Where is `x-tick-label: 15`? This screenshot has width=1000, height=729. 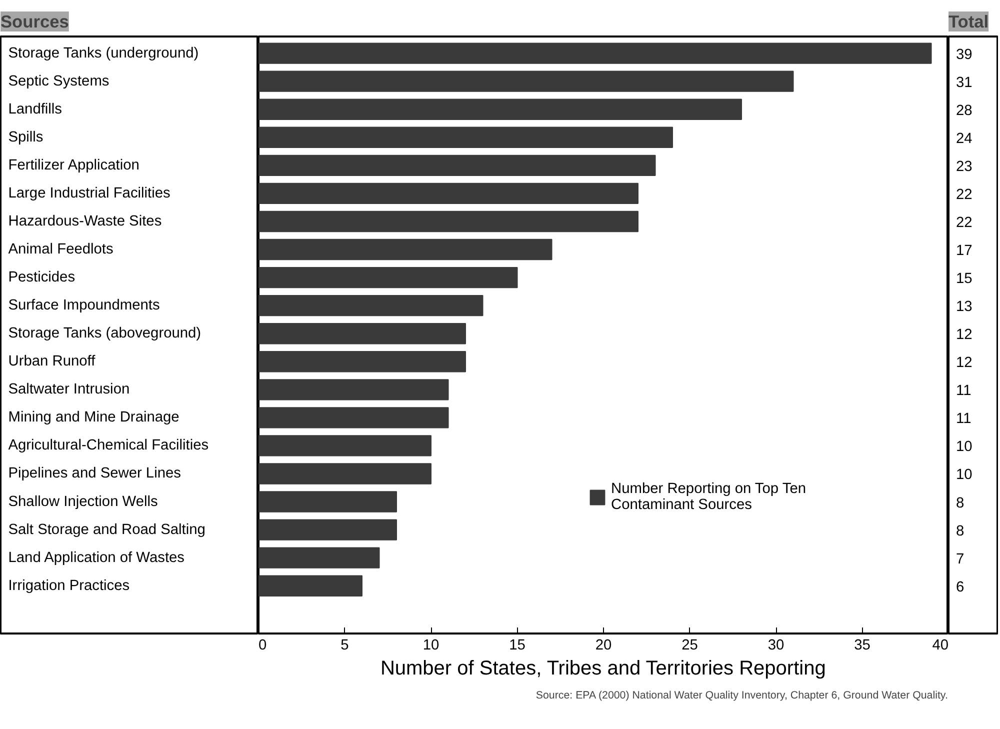
x-tick-label: 15 is located at coordinates (517, 646).